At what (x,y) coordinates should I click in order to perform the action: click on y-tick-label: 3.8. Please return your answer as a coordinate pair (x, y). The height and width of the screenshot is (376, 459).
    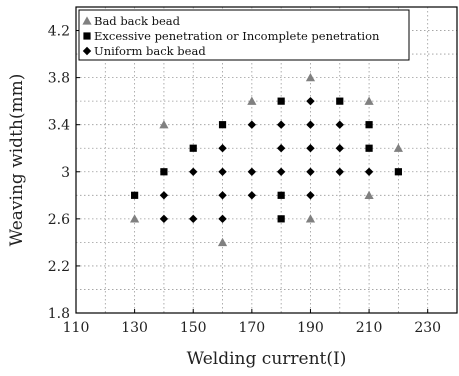
    Looking at the image, I should click on (59, 79).